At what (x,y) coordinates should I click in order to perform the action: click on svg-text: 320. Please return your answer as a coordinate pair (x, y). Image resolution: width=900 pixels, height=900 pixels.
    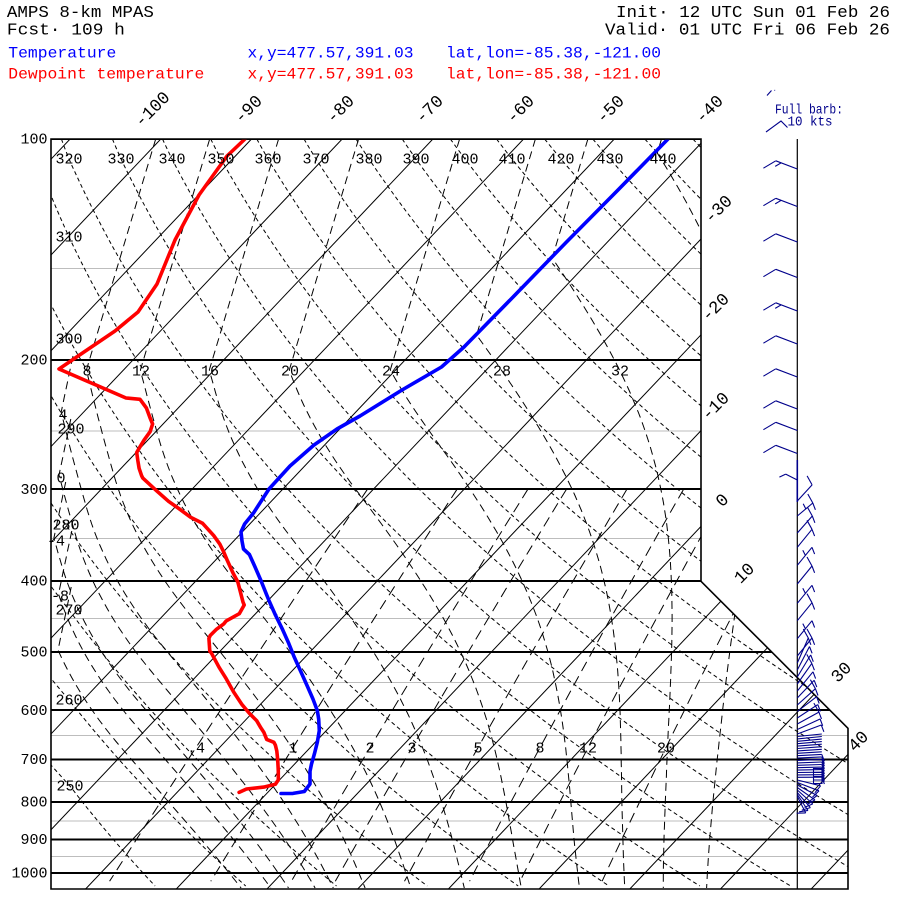
    Looking at the image, I should click on (68, 160).